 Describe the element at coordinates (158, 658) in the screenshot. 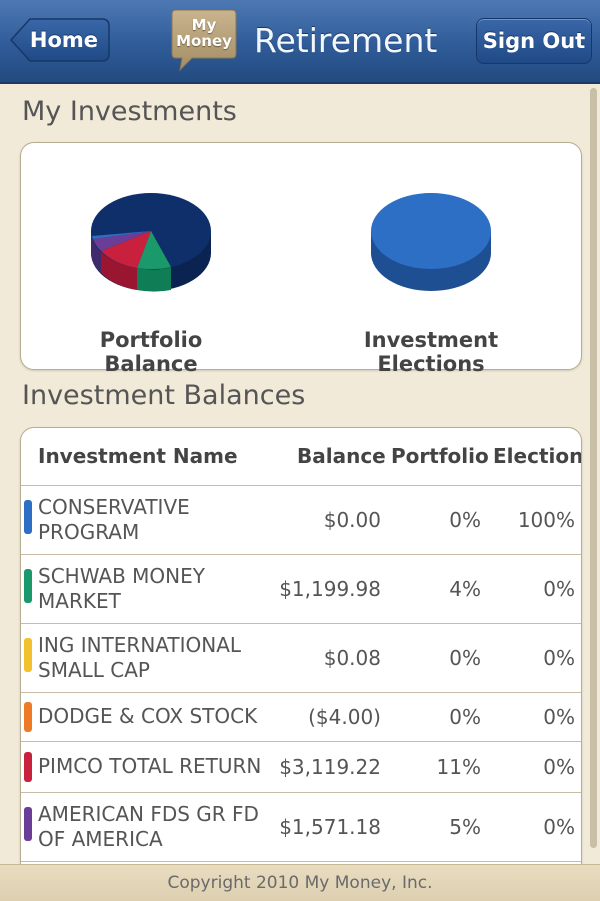

I see `investment-name: ING INTERNATIONAL SMALL CAP` at that location.